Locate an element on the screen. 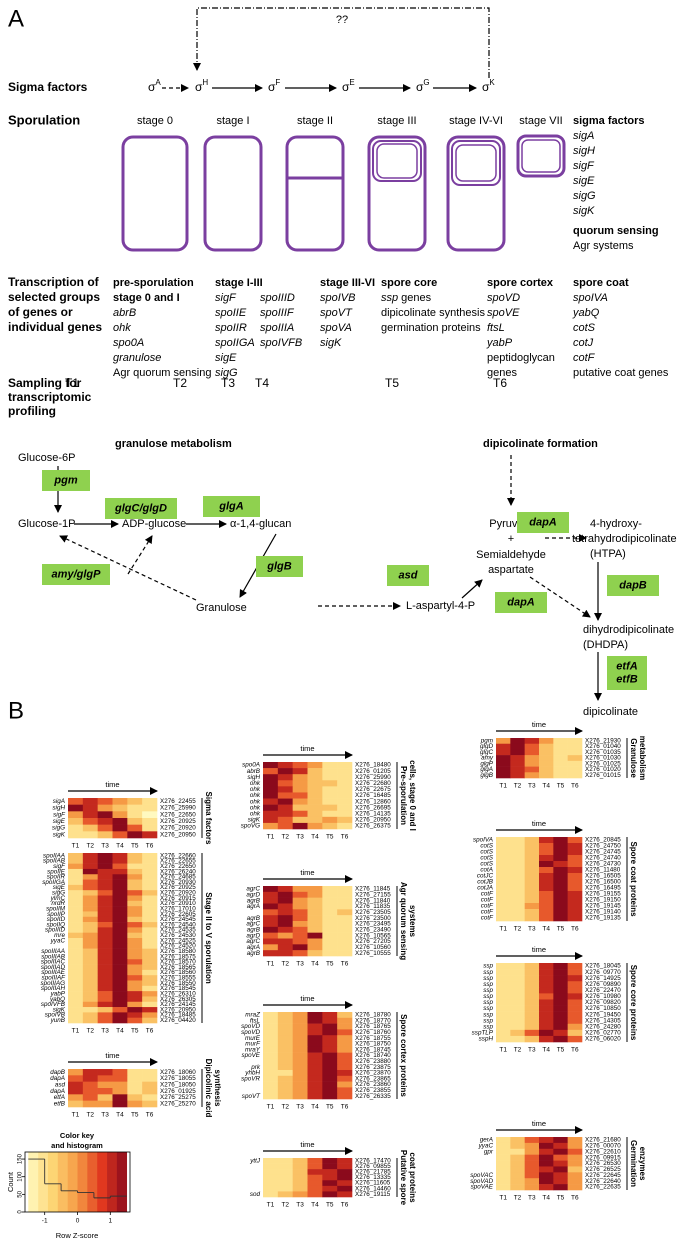  gene: spoIVB is located at coordinates (337, 298).